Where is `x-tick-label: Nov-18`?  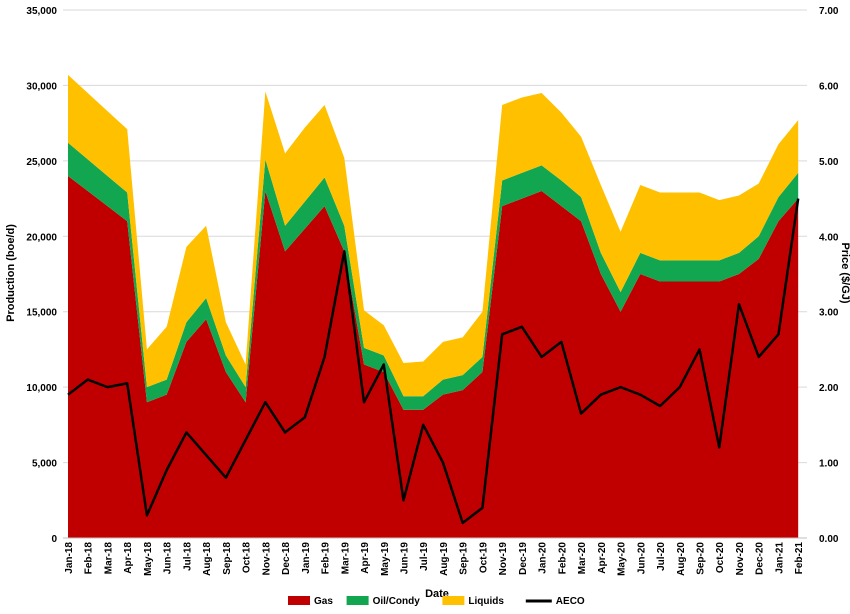 x-tick-label: Nov-18 is located at coordinates (266, 559).